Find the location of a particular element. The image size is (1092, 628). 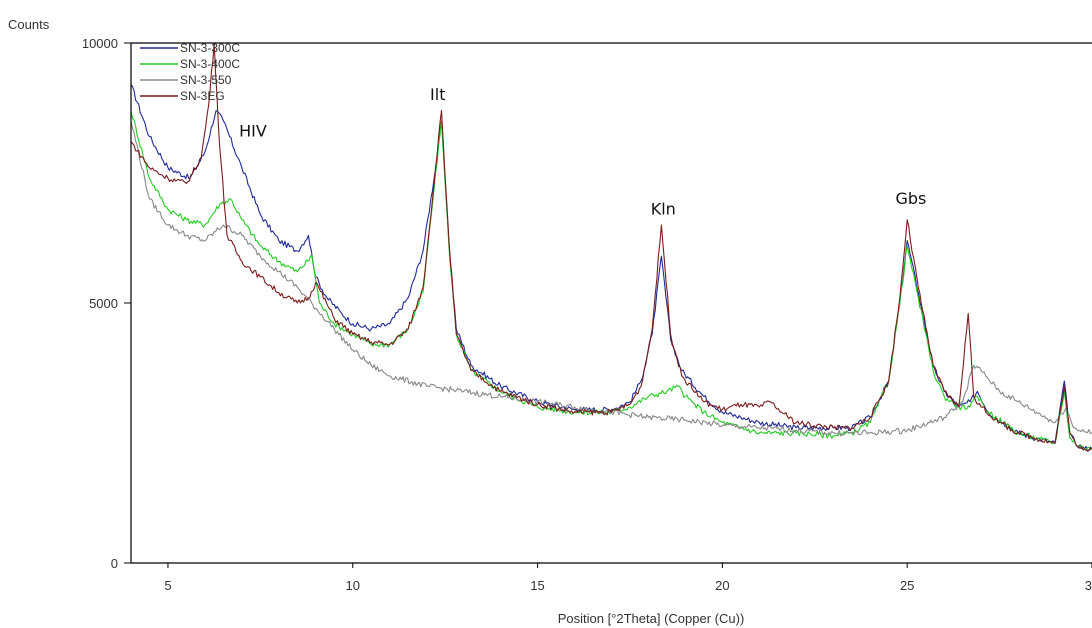

peak-label-gbs: Gbs is located at coordinates (910, 198).